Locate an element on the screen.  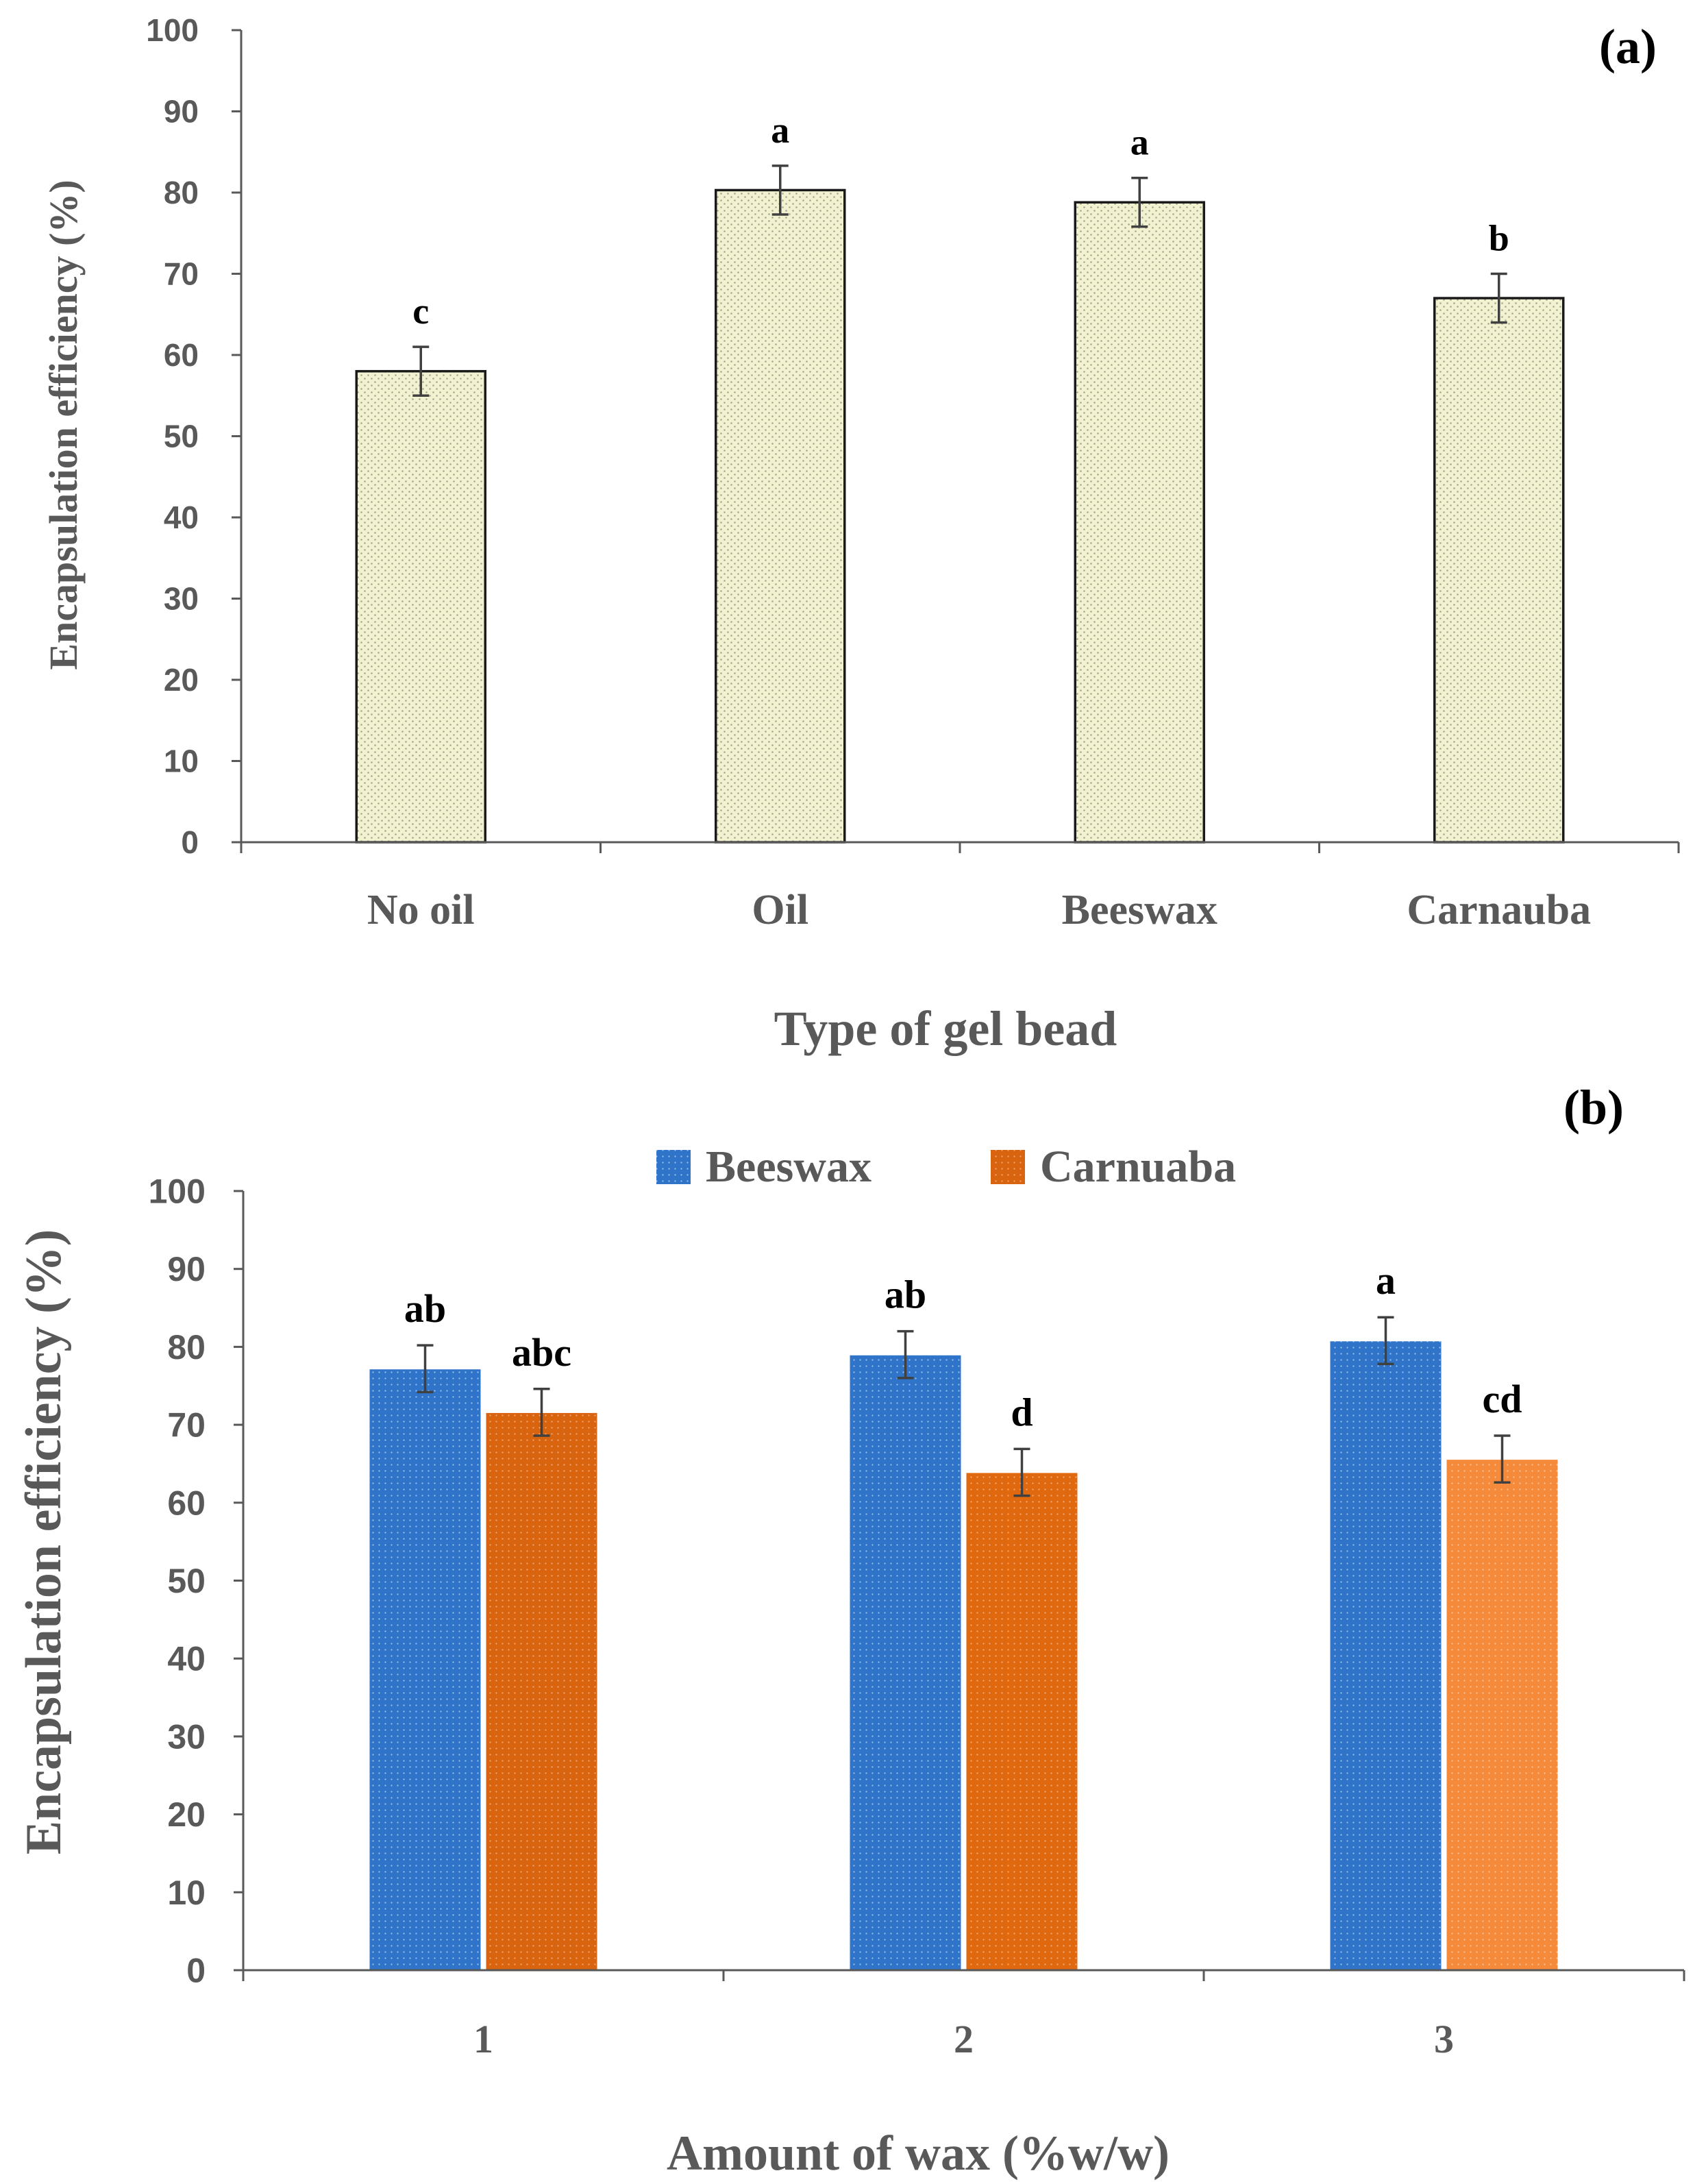
legend-label-carnuaba: Carnuaba is located at coordinates (1138, 1167).